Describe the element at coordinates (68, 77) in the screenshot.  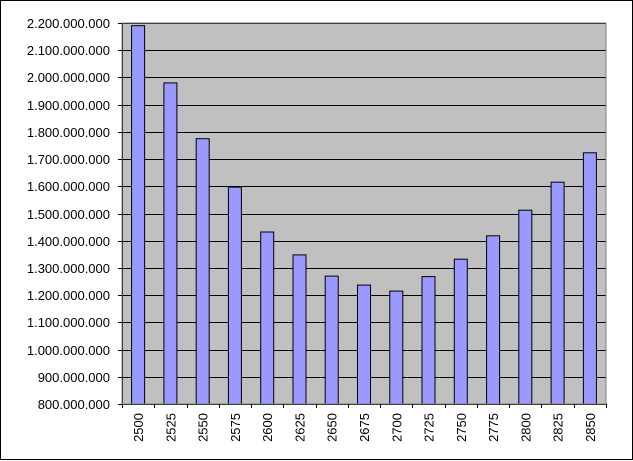
I see `y-tick-label: 2.000.000.000` at that location.